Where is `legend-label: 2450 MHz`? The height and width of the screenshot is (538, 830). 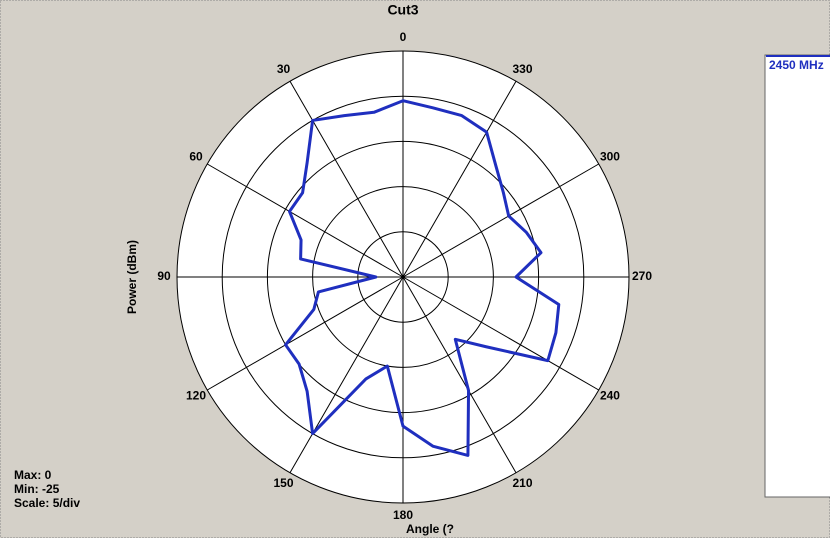 legend-label: 2450 MHz is located at coordinates (796, 65).